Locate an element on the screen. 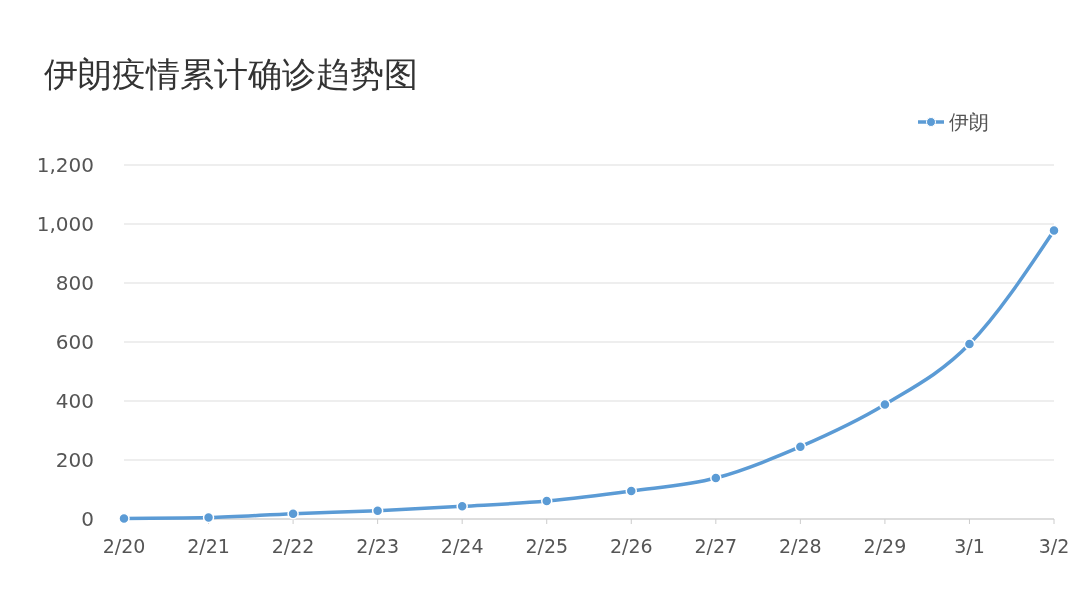  x-tick-label: 2/20 is located at coordinates (124, 546).